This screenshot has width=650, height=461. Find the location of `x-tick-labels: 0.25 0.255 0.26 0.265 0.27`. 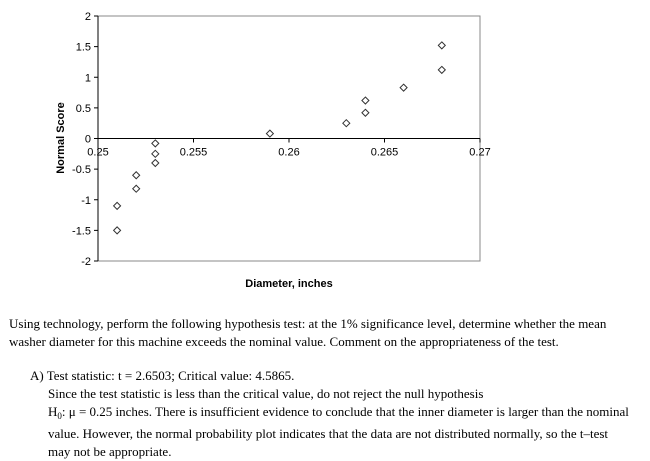

x-tick-labels: 0.25 0.255 0.26 0.265 0.27 is located at coordinates (288, 153).